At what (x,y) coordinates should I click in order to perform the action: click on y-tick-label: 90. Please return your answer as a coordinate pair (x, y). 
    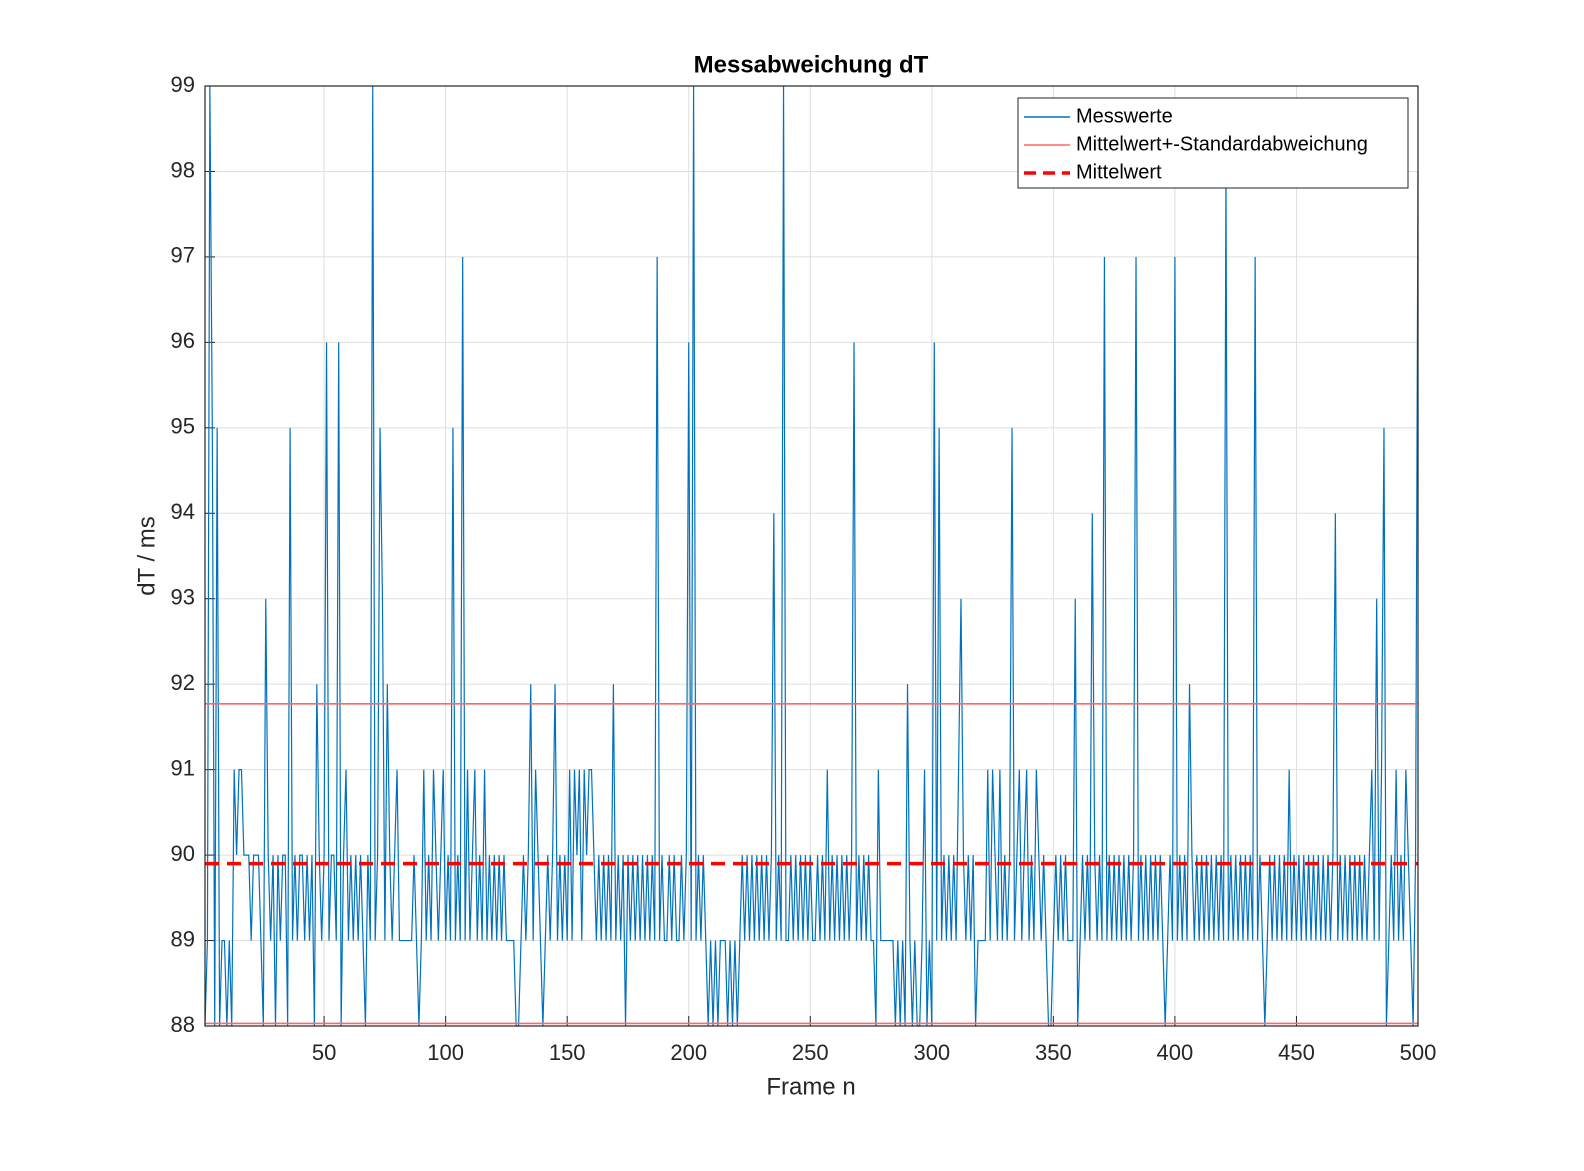
    Looking at the image, I should click on (183, 853).